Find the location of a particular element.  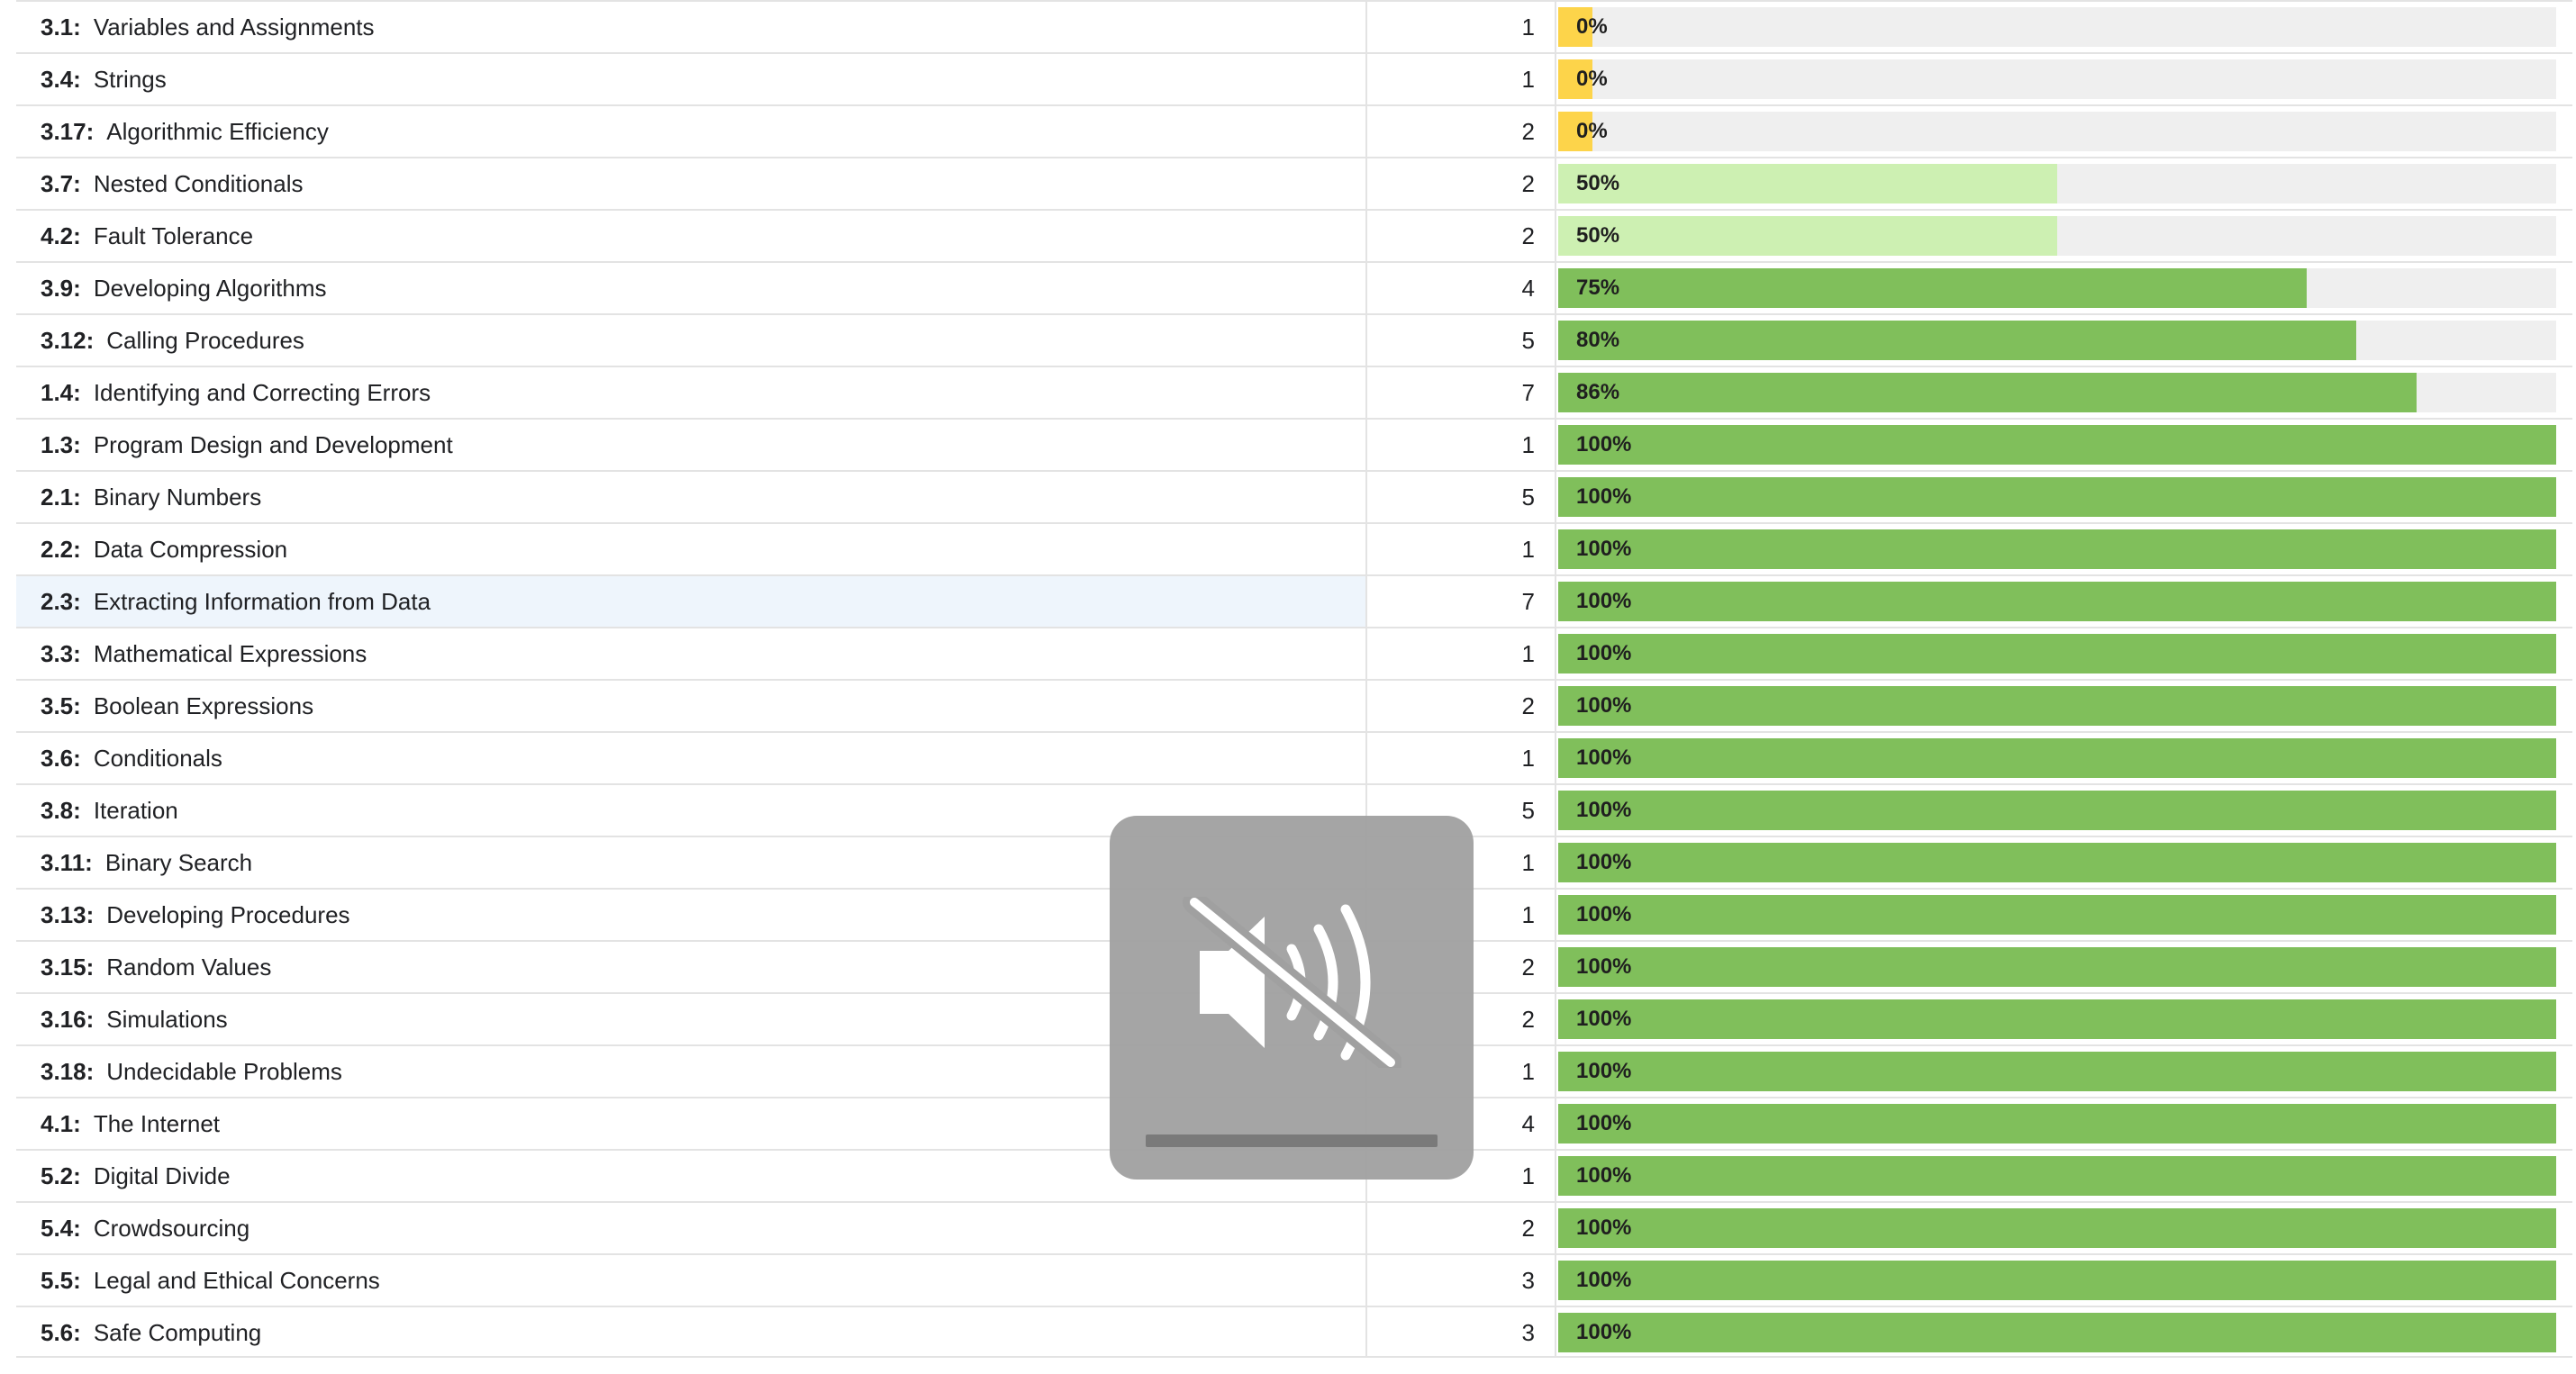

progress-bar: 50% is located at coordinates (2057, 236).